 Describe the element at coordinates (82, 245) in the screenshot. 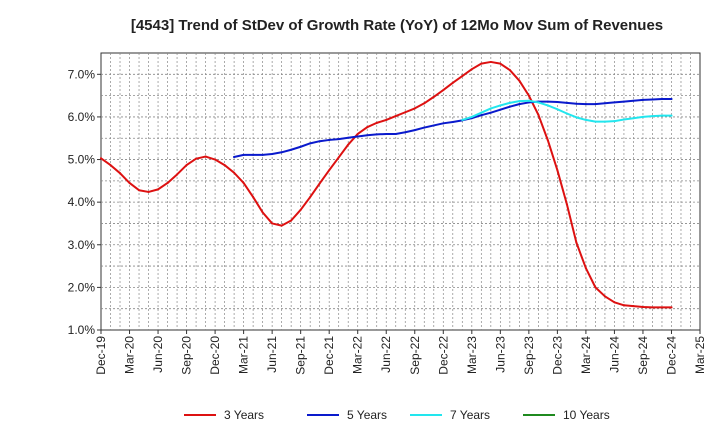

I see `y-tick-label: 3.0%` at that location.